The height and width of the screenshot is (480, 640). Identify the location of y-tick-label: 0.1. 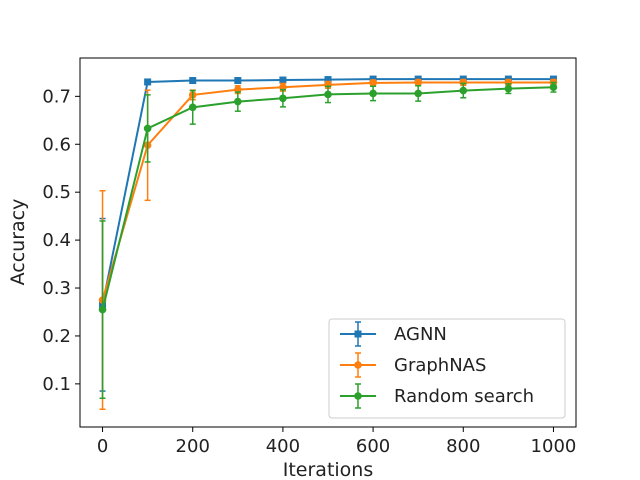
(56, 384).